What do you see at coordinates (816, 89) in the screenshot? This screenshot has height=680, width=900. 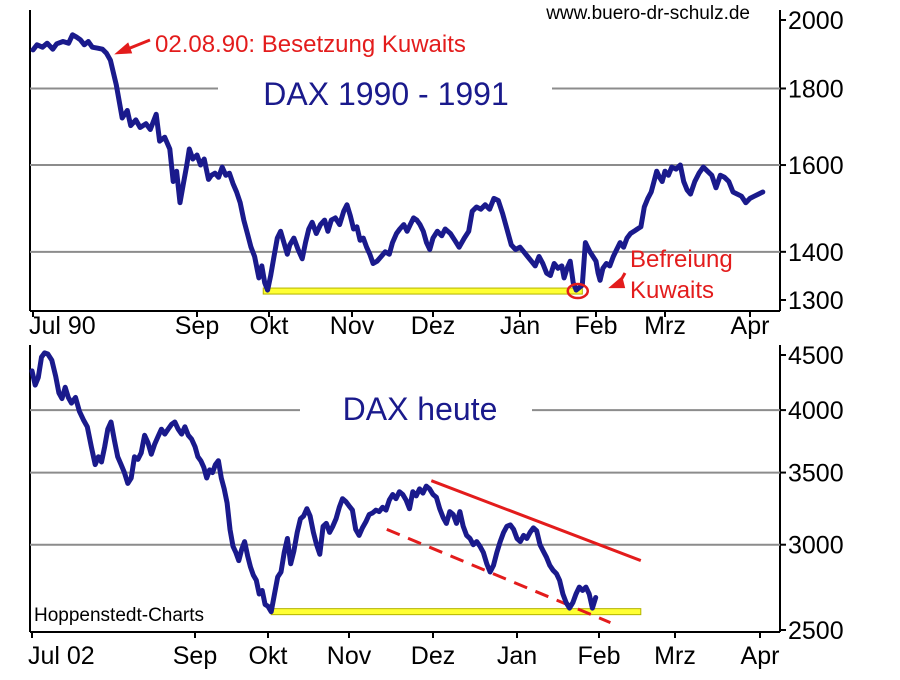 I see `y-tick-label: 1800` at bounding box center [816, 89].